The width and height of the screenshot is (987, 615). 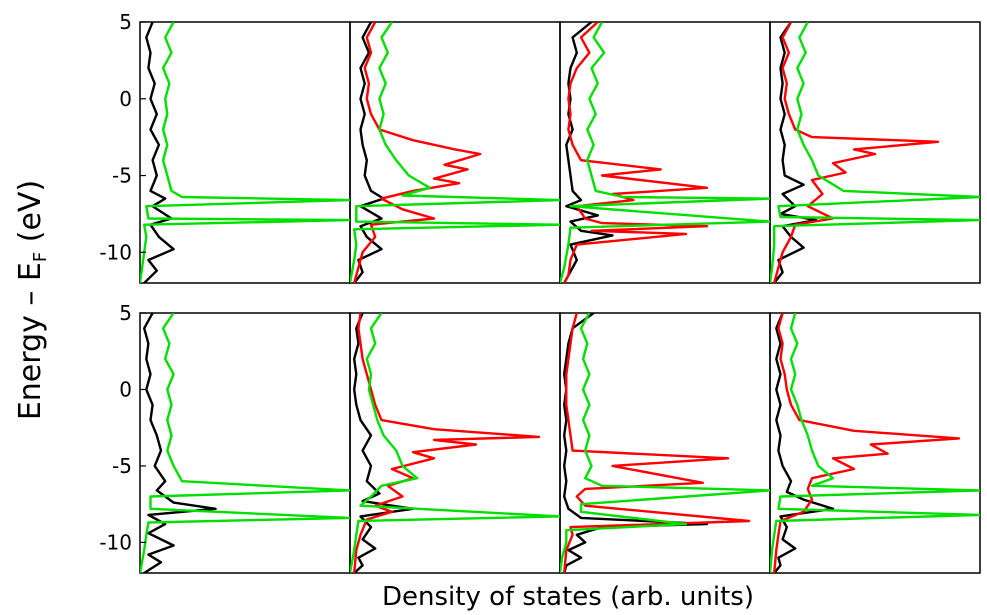 I want to click on panel-r1-c0, so click(x=245, y=443).